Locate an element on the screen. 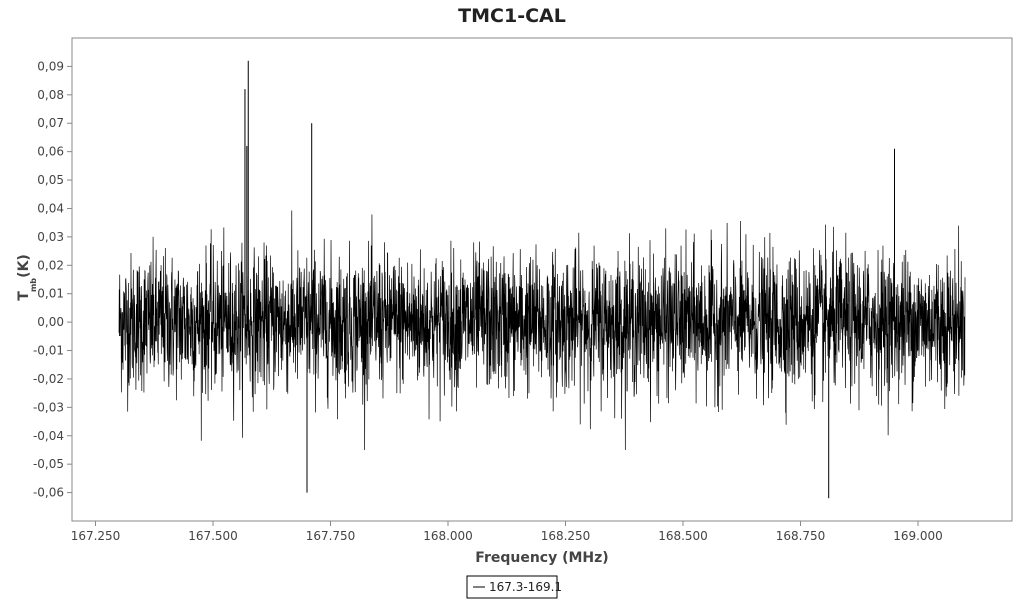 The width and height of the screenshot is (1024, 600). y-tick-label: -0,03 is located at coordinates (48, 407).